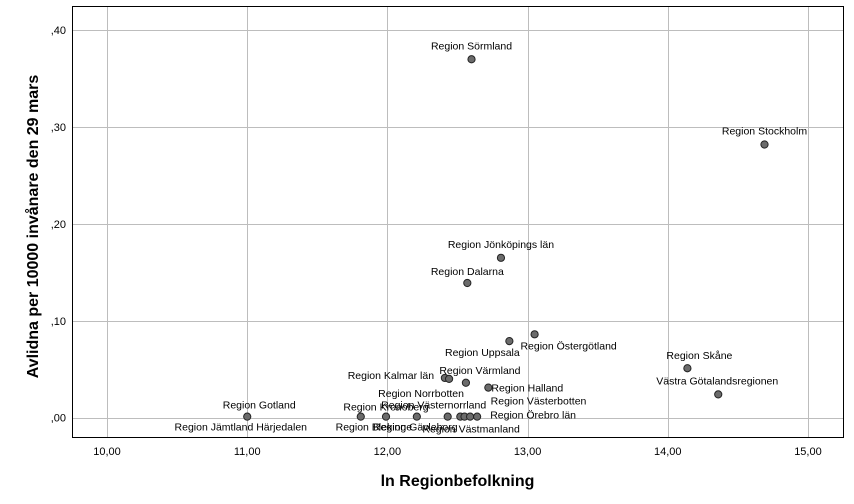  What do you see at coordinates (528, 452) in the screenshot?
I see `x-tick-label: 13,00` at bounding box center [528, 452].